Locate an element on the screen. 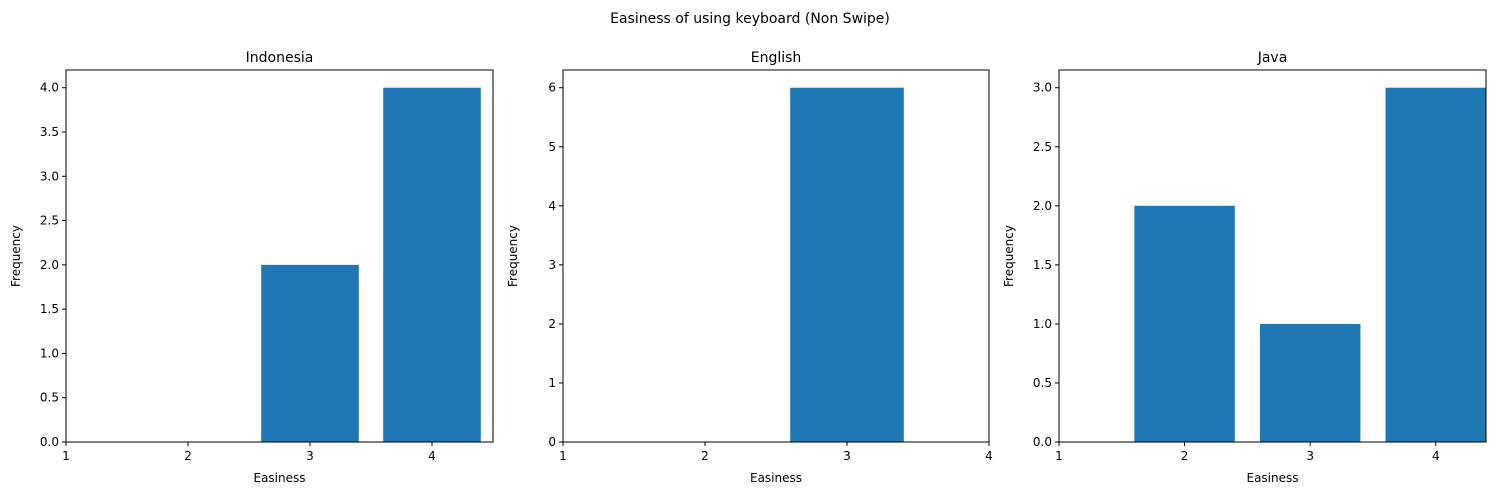  figure-suptitle: Easiness of using keyboard (Non Swipe) is located at coordinates (750, 19).